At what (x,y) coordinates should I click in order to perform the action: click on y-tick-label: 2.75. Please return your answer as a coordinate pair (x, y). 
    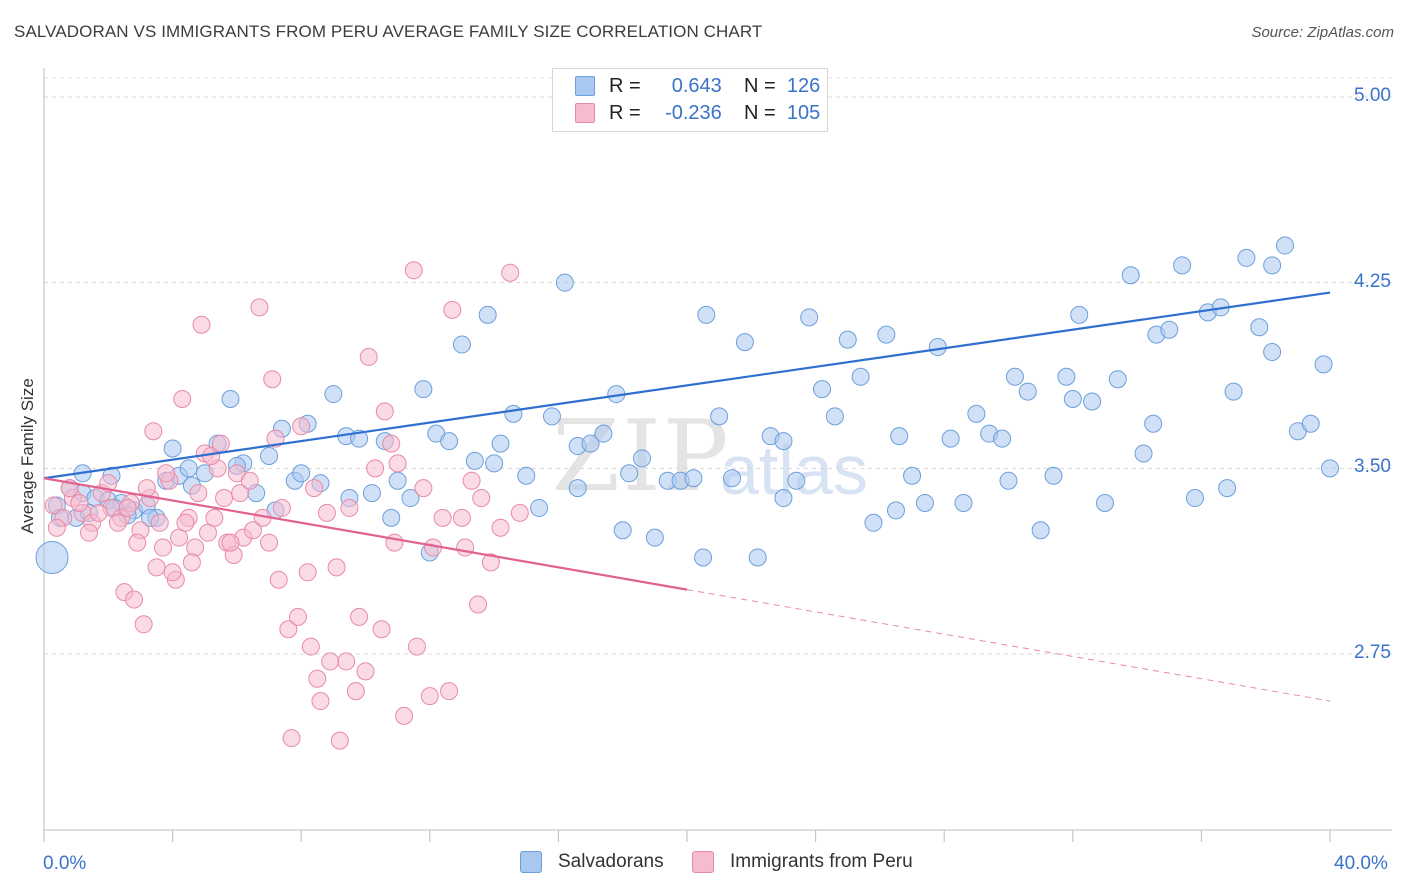
    Looking at the image, I should click on (1372, 652).